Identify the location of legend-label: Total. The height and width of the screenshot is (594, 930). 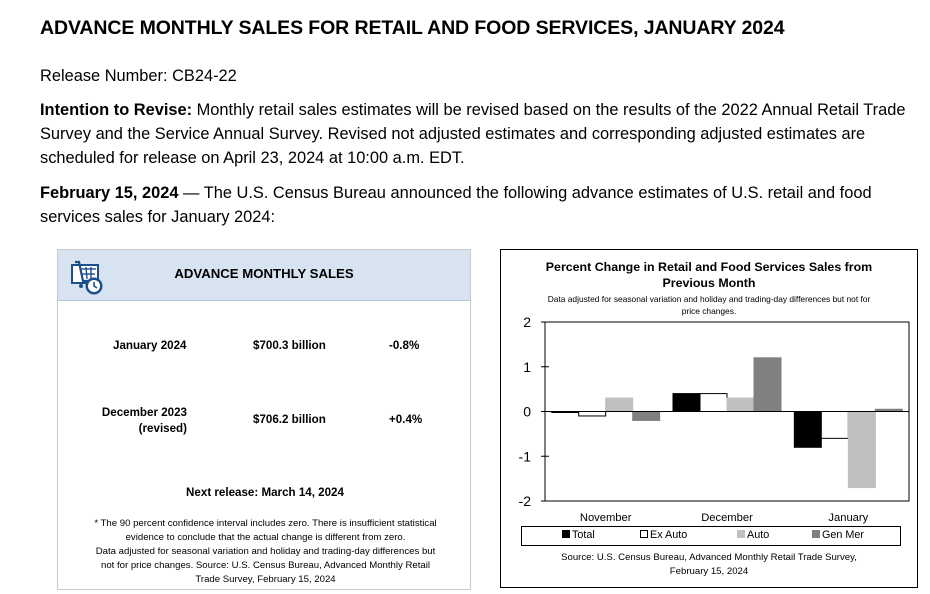
(583, 535).